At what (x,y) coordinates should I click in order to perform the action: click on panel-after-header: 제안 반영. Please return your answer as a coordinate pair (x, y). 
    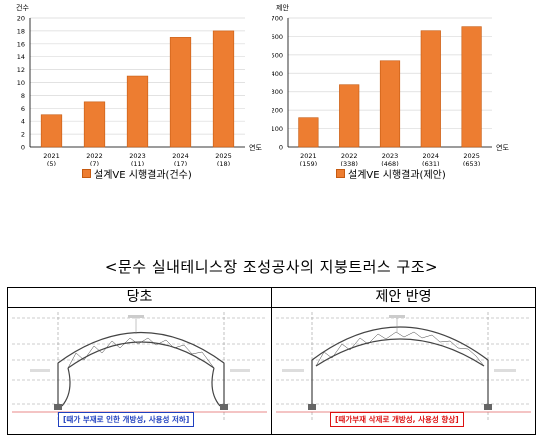
    Looking at the image, I should click on (403, 298).